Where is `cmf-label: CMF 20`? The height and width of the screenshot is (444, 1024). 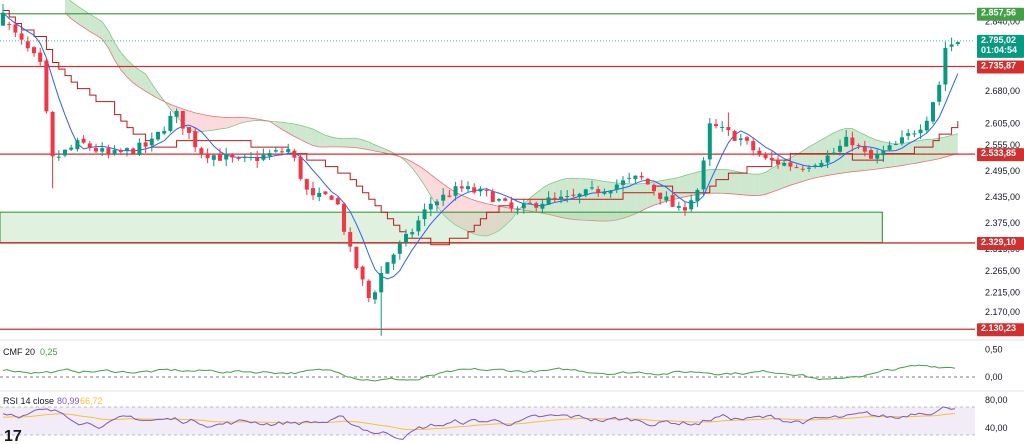 cmf-label: CMF 20 is located at coordinates (19, 352).